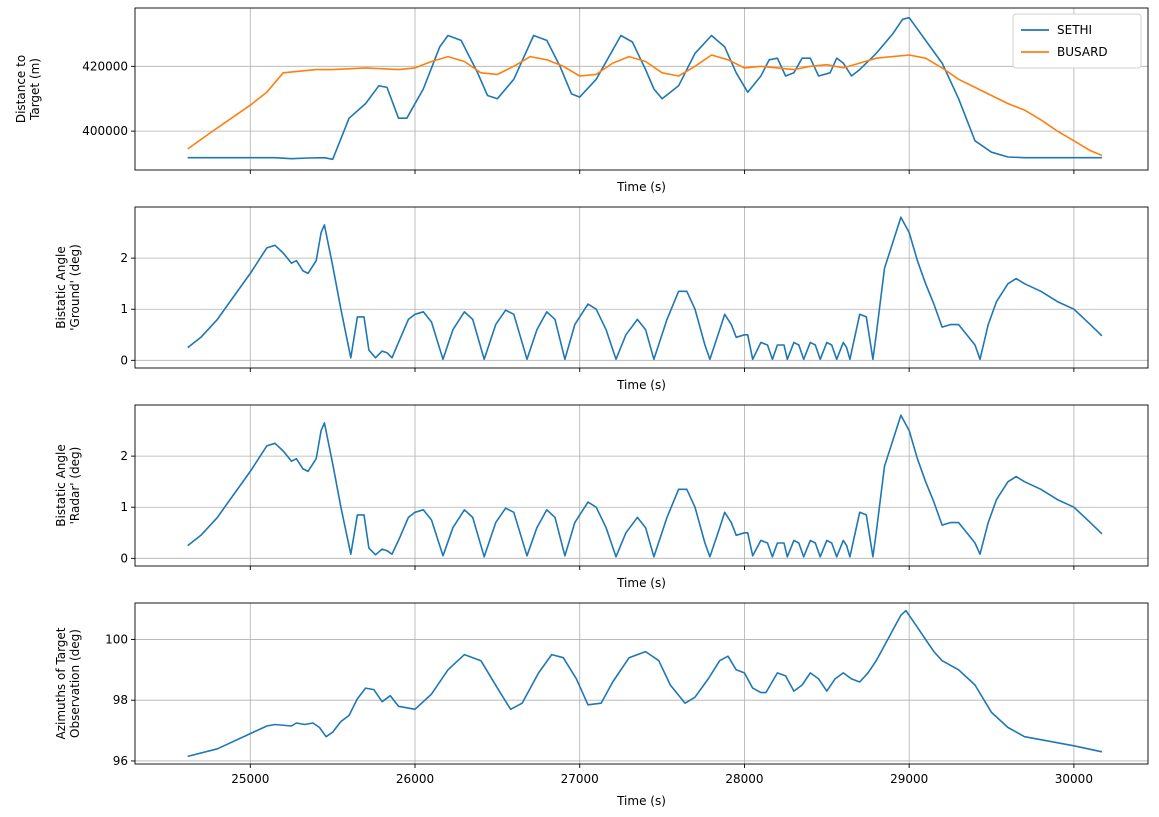 The height and width of the screenshot is (817, 1159). I want to click on y-axis-label: Bistatic Angle'Radar' (deg), so click(68, 485).